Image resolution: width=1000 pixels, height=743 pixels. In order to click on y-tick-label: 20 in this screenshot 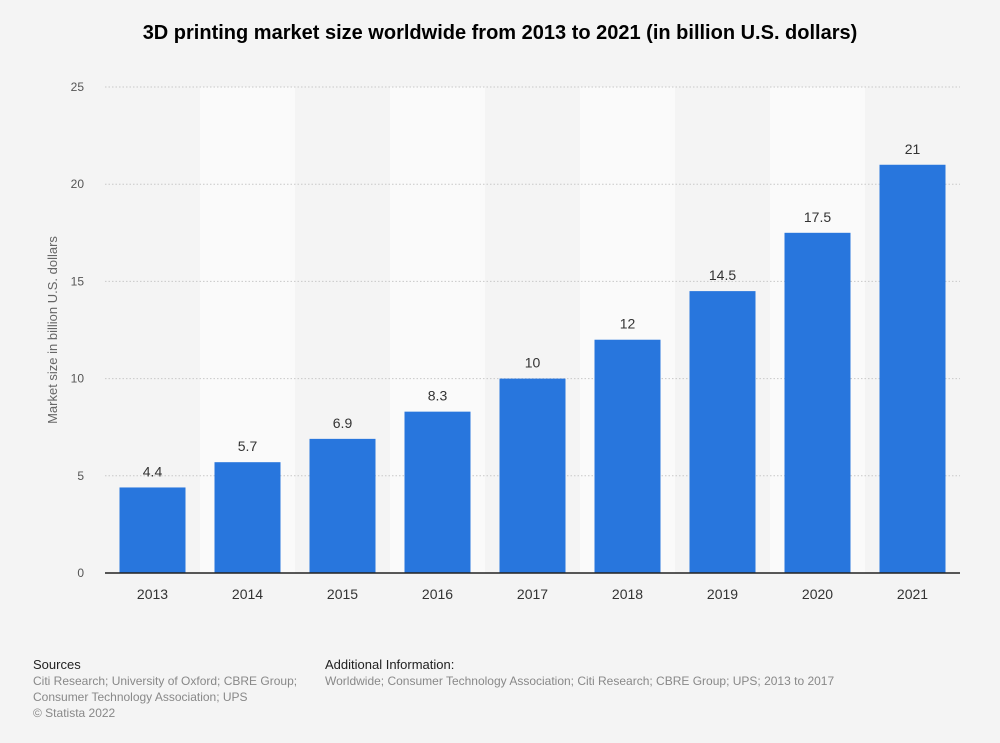, I will do `click(78, 184)`.